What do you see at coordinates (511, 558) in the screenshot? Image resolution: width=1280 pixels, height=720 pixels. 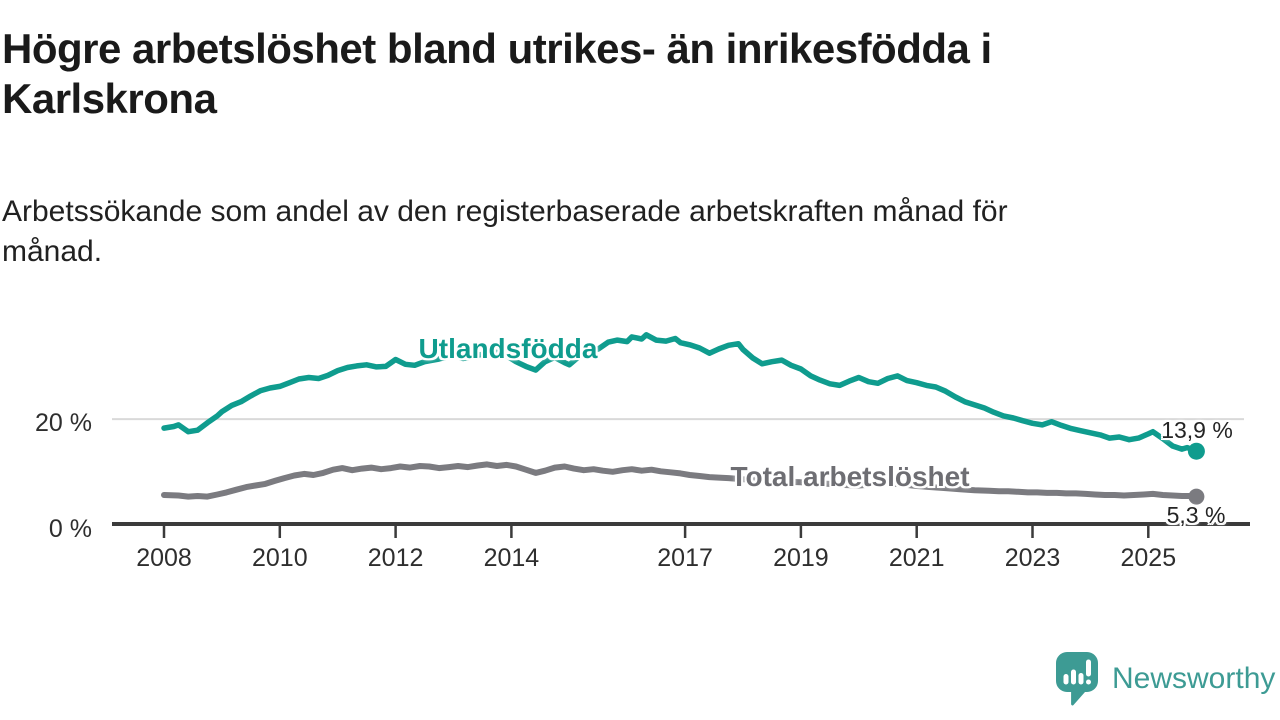 I see `x-axis-label-2014: 2014` at bounding box center [511, 558].